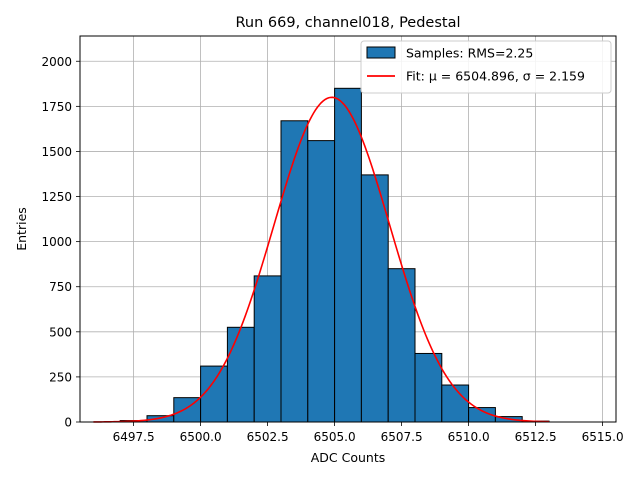 The width and height of the screenshot is (640, 484). I want to click on x-tick-label: 6510.0, so click(469, 437).